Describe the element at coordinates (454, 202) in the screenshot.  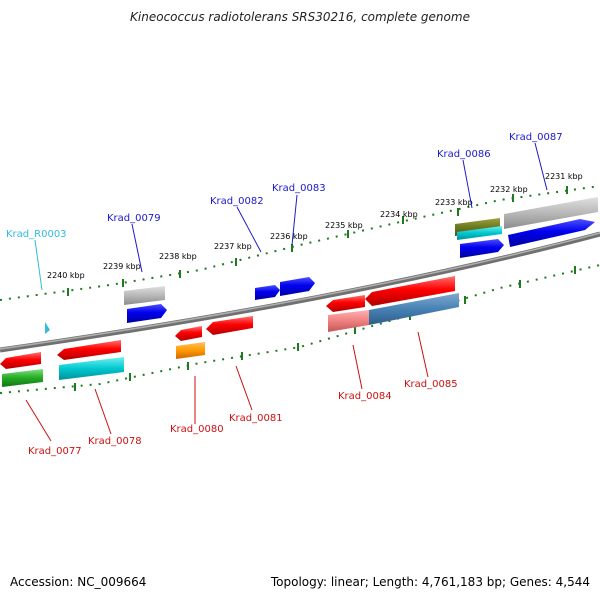
I see `scale-label: 2233 kbp` at that location.